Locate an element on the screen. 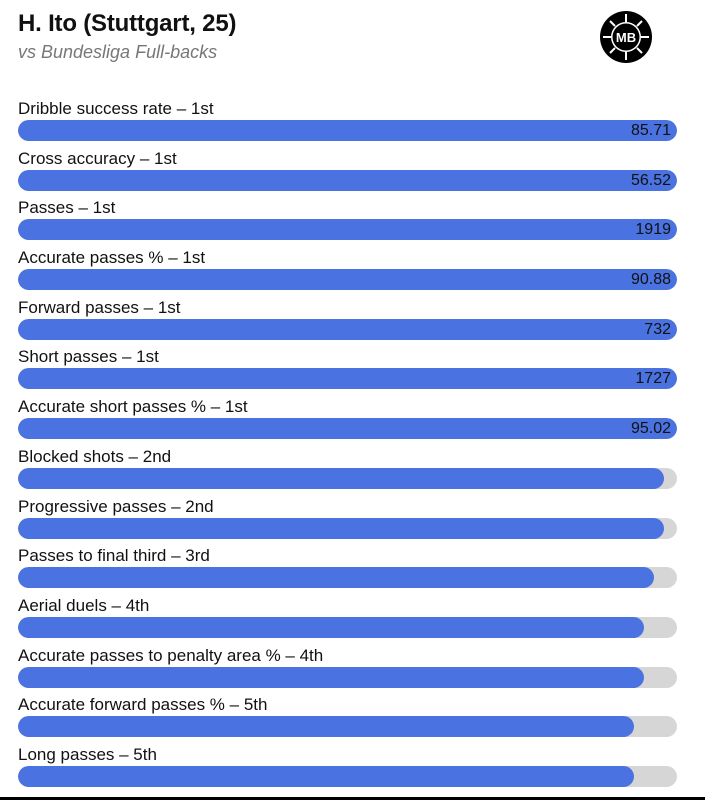 Image resolution: width=705 pixels, height=800 pixels. metric-label: Progressive passes – 2nd is located at coordinates (116, 506).